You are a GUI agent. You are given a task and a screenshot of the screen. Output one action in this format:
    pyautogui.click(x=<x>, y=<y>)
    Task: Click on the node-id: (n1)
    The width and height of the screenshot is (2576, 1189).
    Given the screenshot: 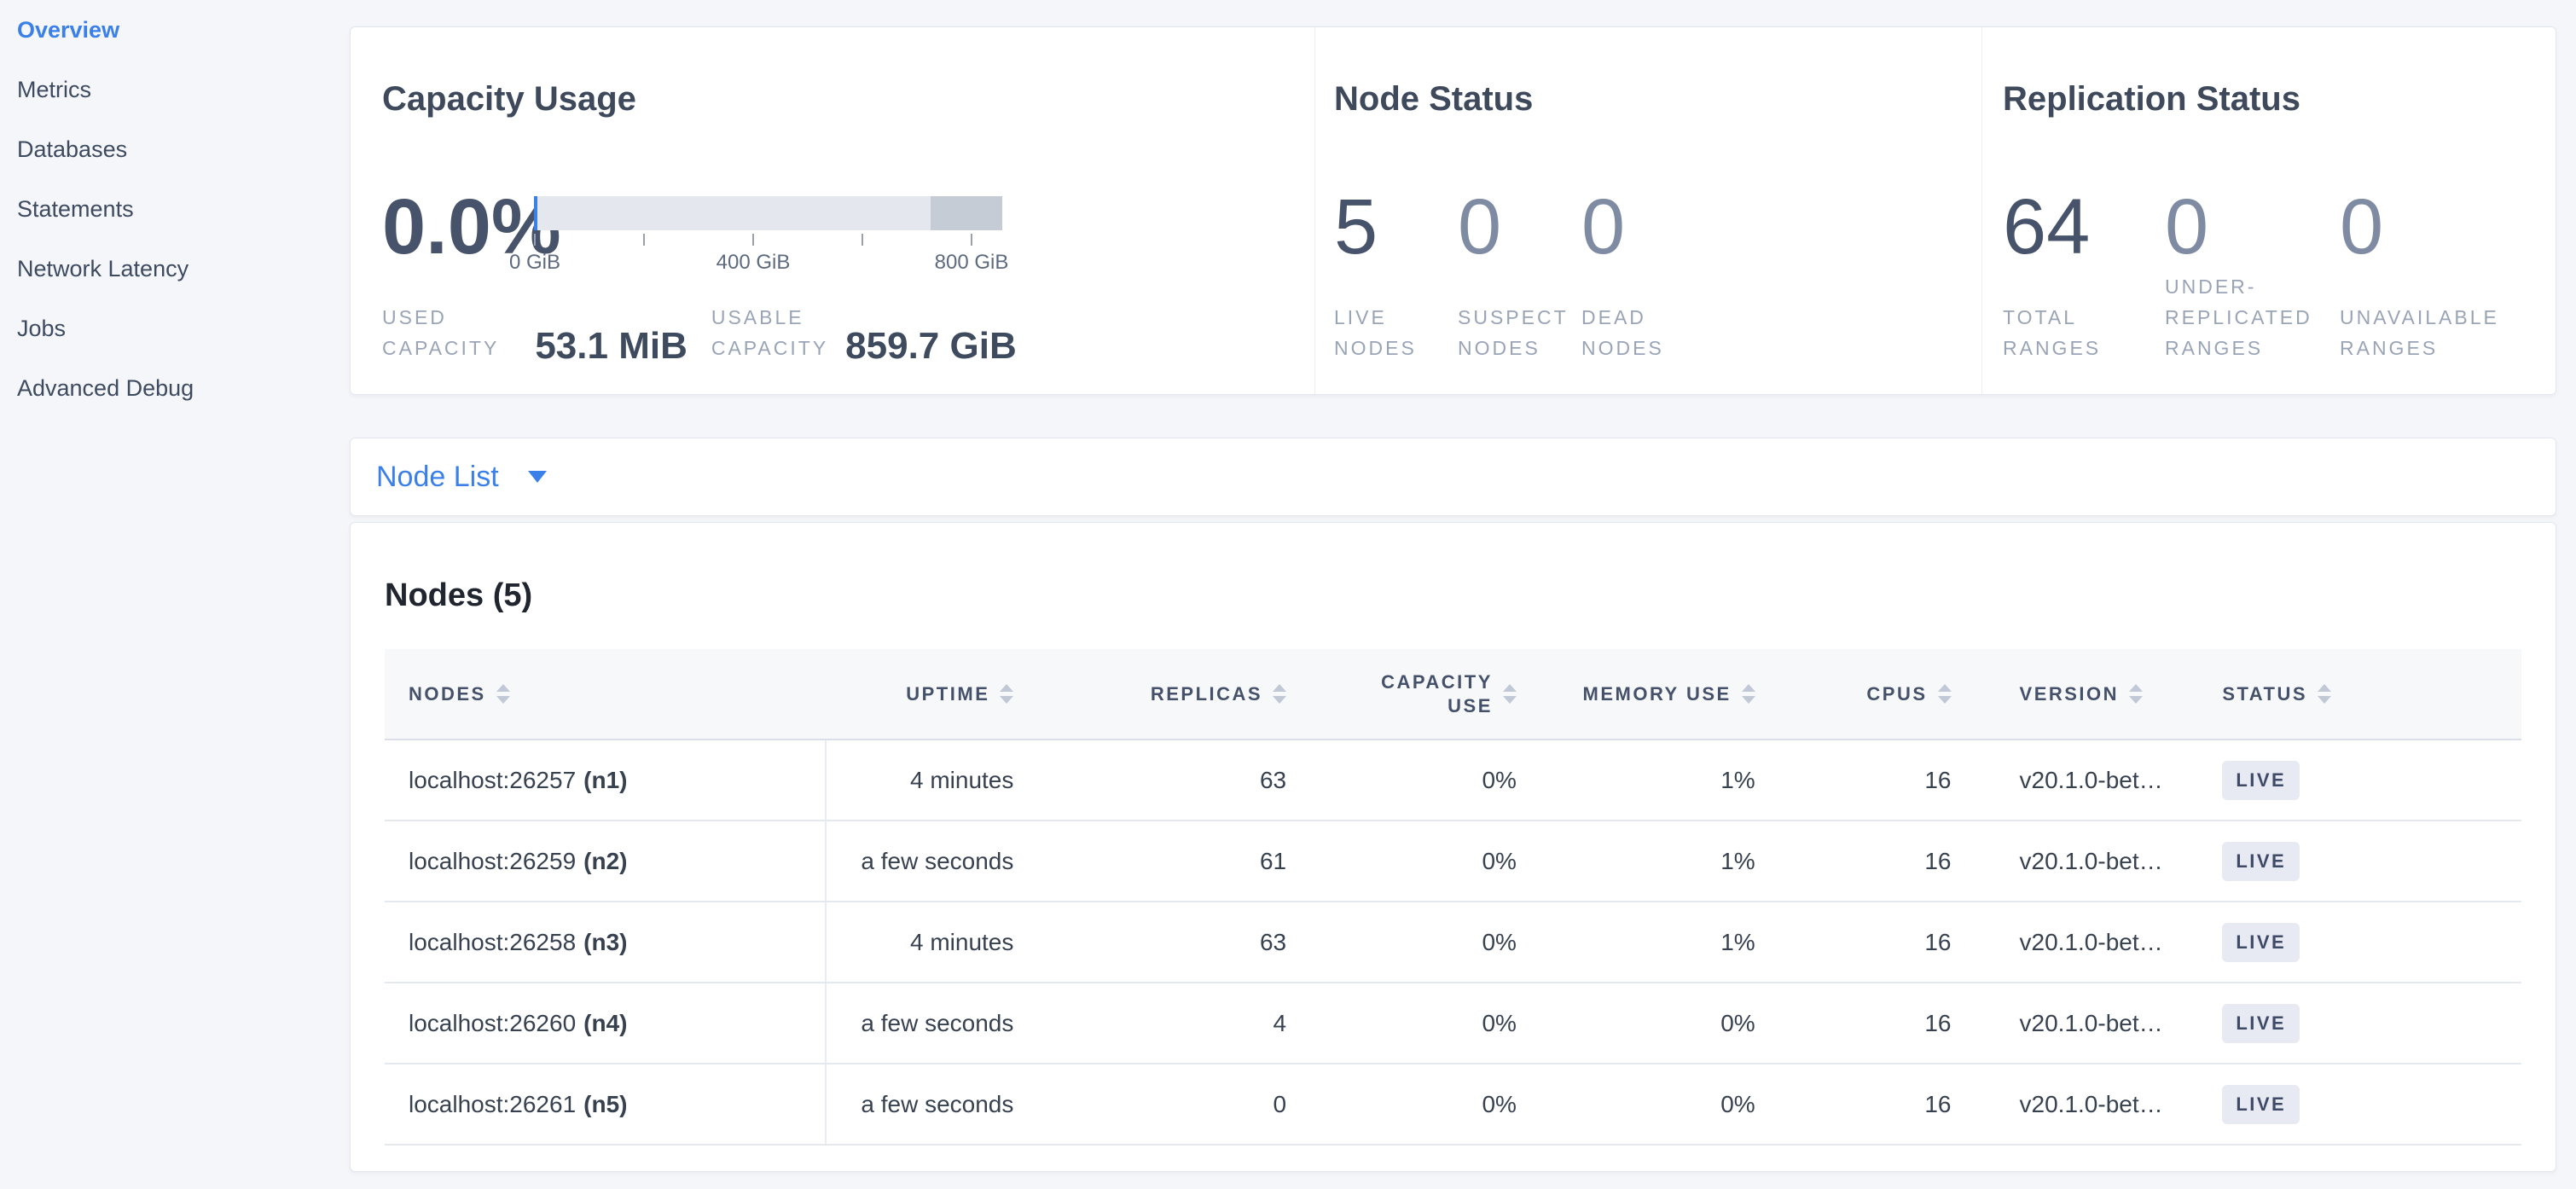 What is the action you would take?
    pyautogui.click(x=605, y=779)
    